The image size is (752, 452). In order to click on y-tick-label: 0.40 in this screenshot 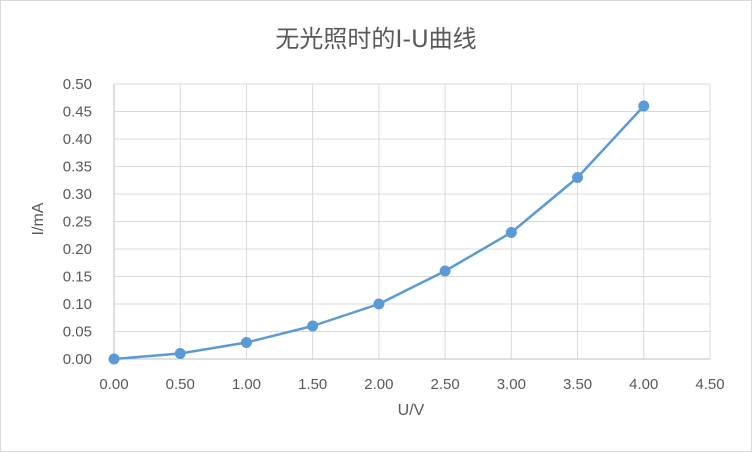, I will do `click(77, 139)`.